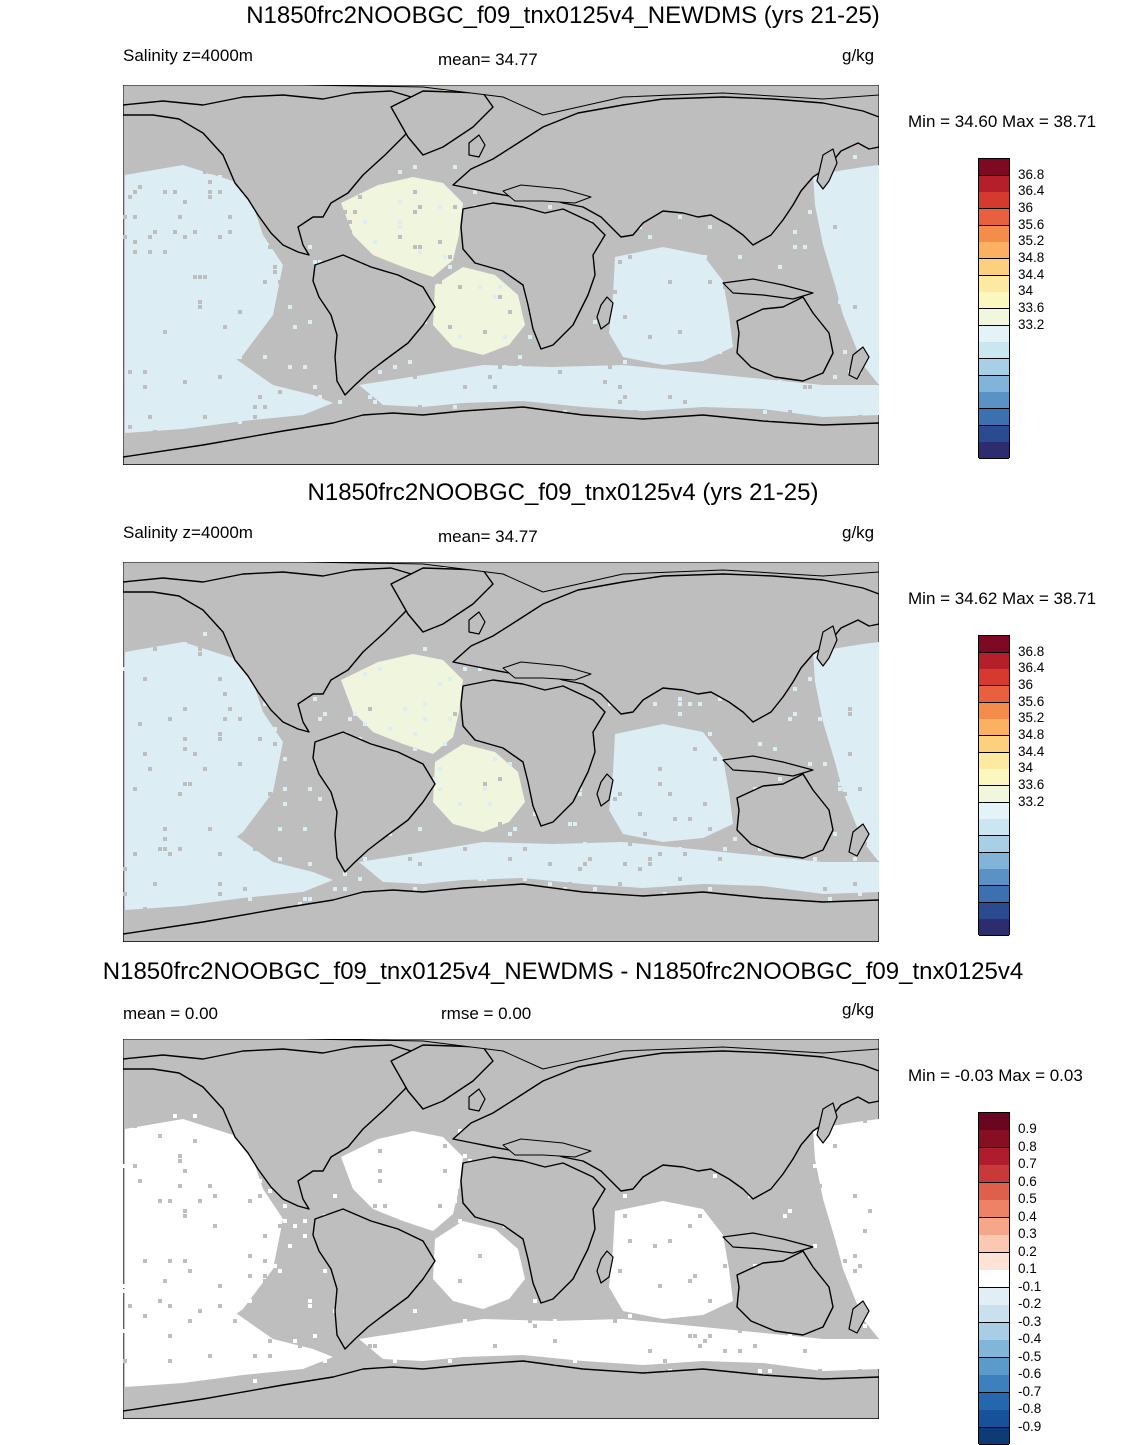 The height and width of the screenshot is (1445, 1126). What do you see at coordinates (1031, 224) in the screenshot?
I see `colorbar-tick-label: 35.6` at bounding box center [1031, 224].